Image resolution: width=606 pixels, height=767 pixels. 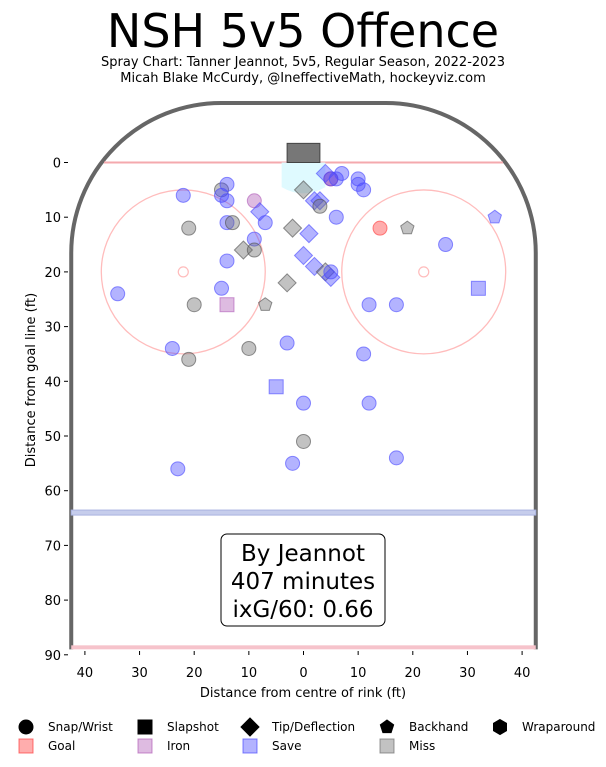 I want to click on info-box-frame, so click(x=303, y=580).